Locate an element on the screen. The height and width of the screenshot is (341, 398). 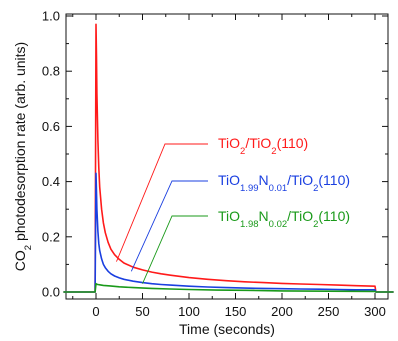
x-tick-label: 100 is located at coordinates (189, 311).